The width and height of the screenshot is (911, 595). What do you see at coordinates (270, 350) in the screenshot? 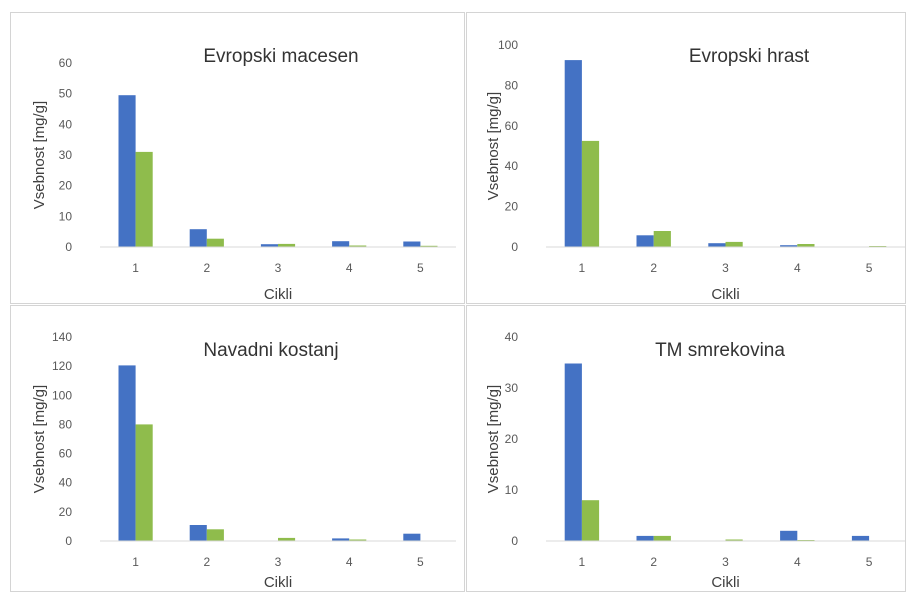
I see `chart-title: Navadni kostanj` at bounding box center [270, 350].